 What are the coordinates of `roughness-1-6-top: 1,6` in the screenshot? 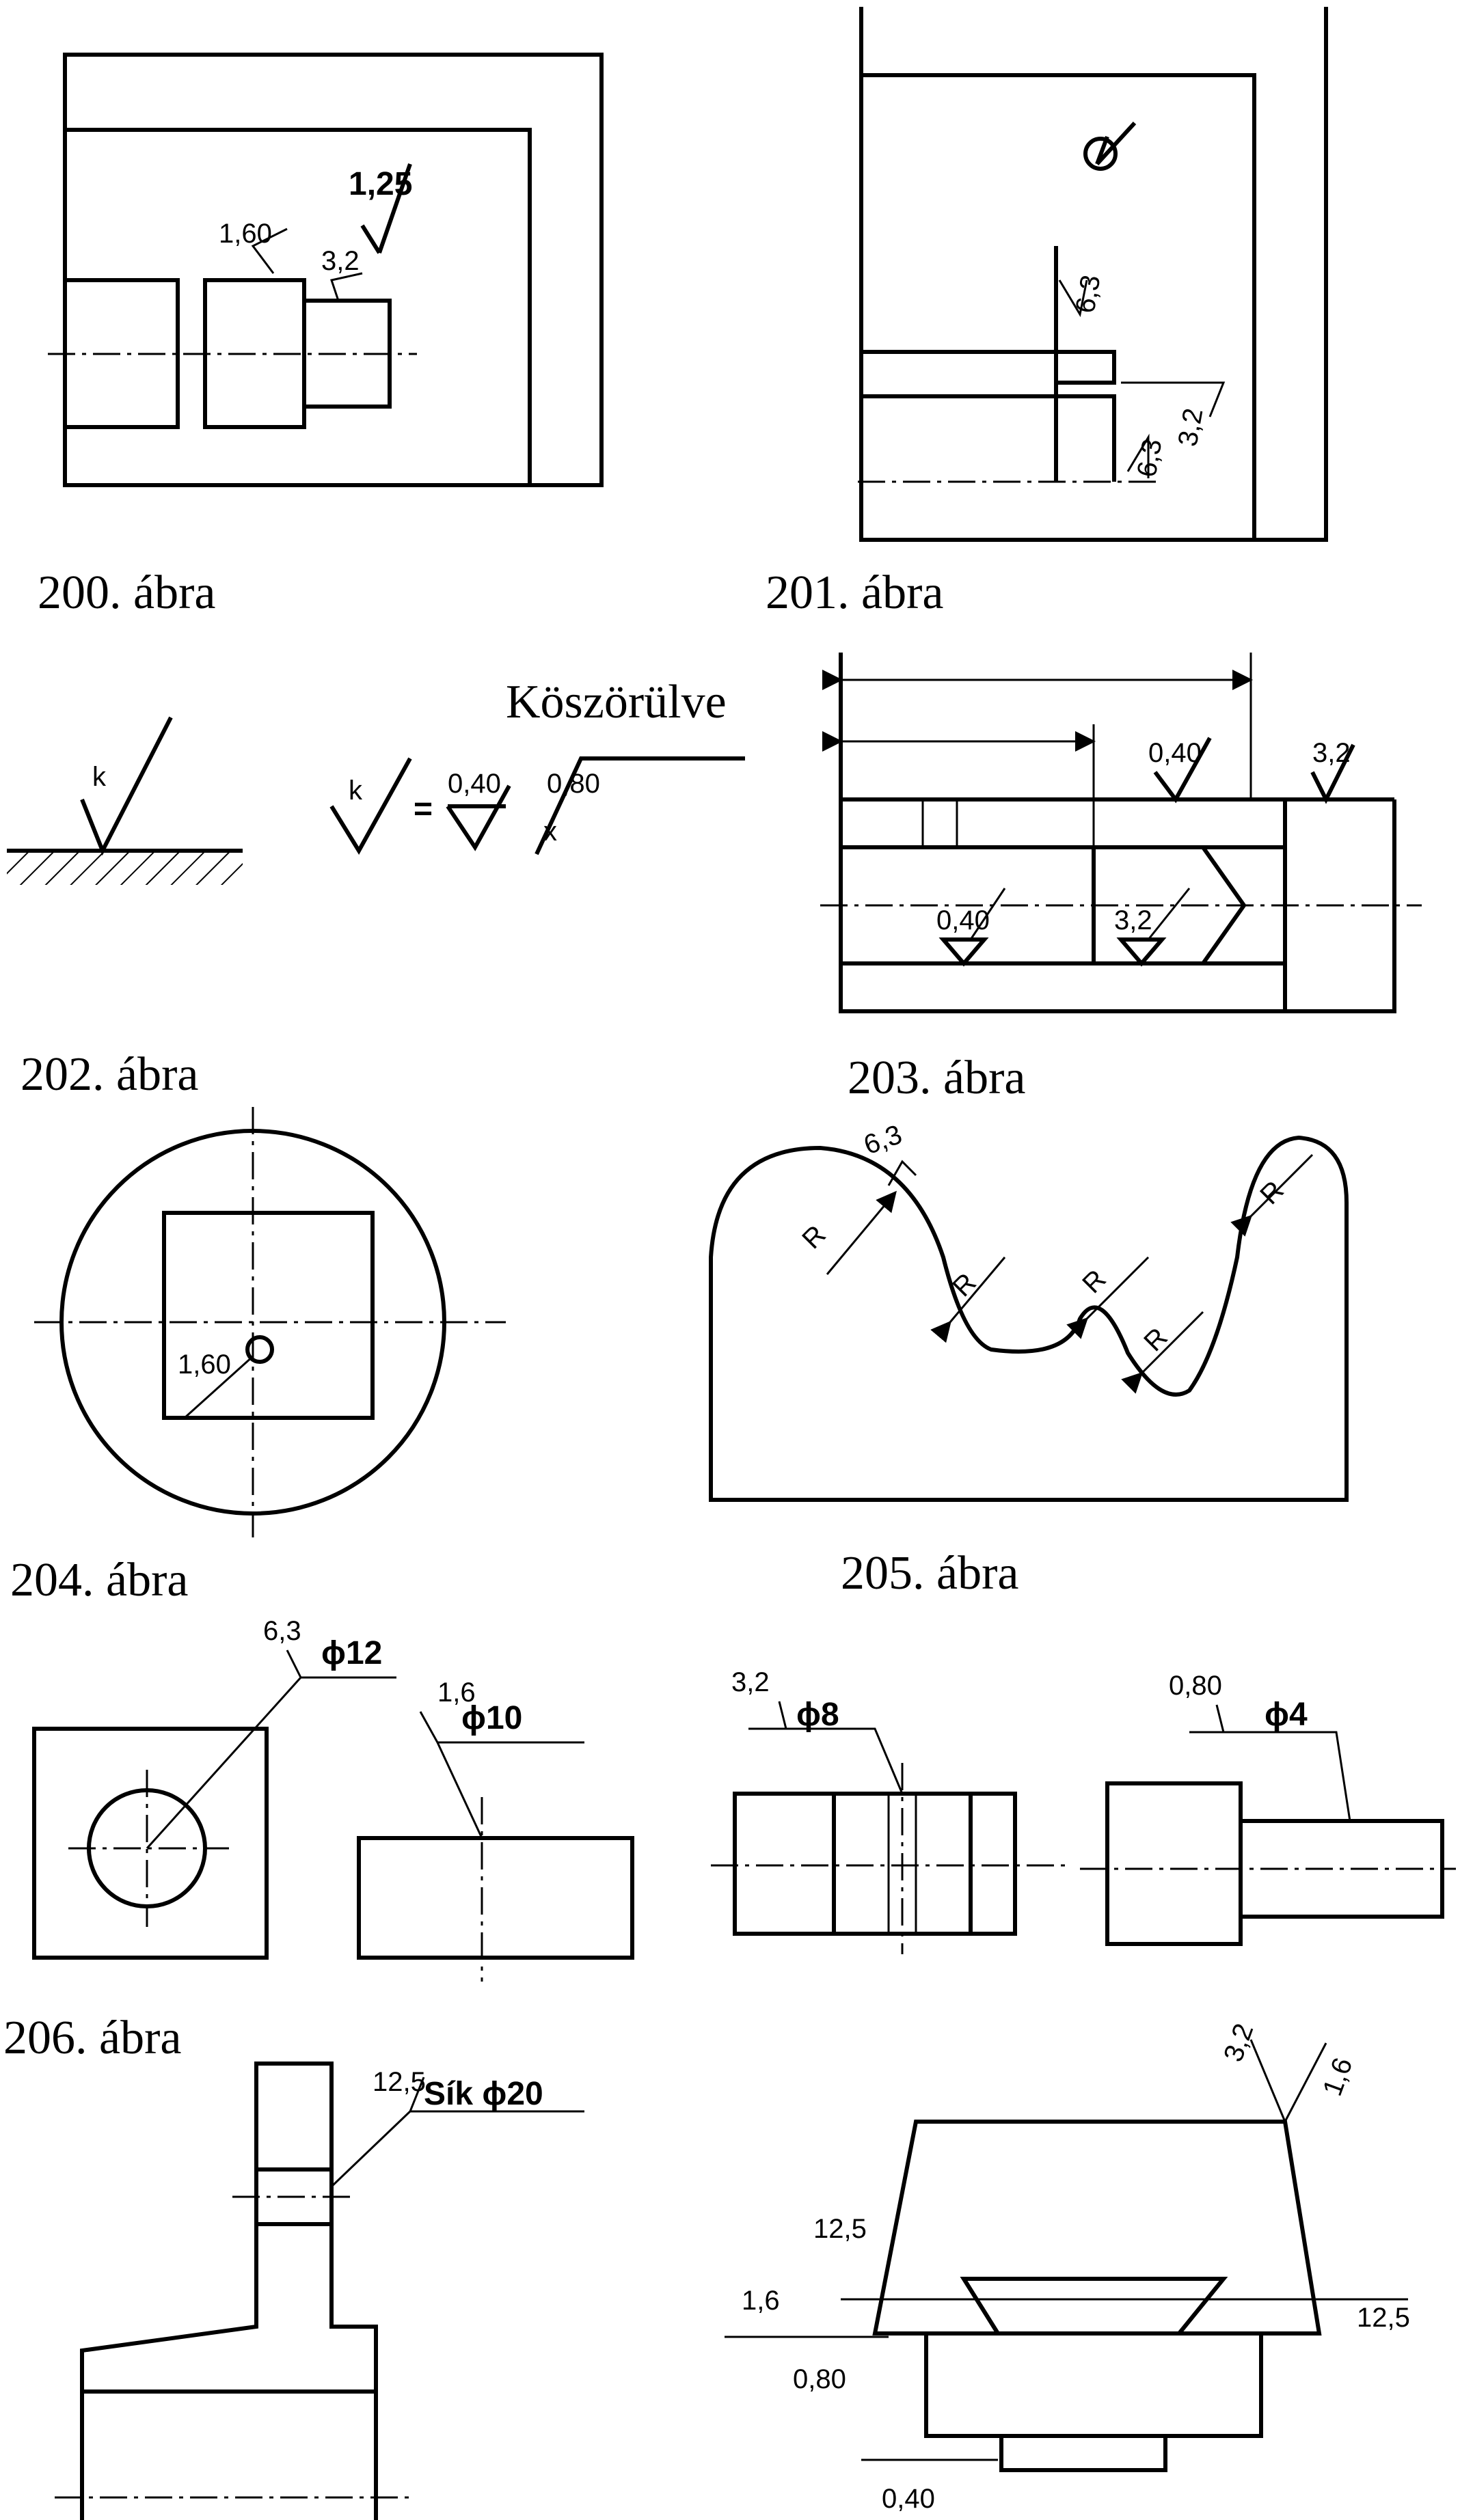 It's located at (1337, 2077).